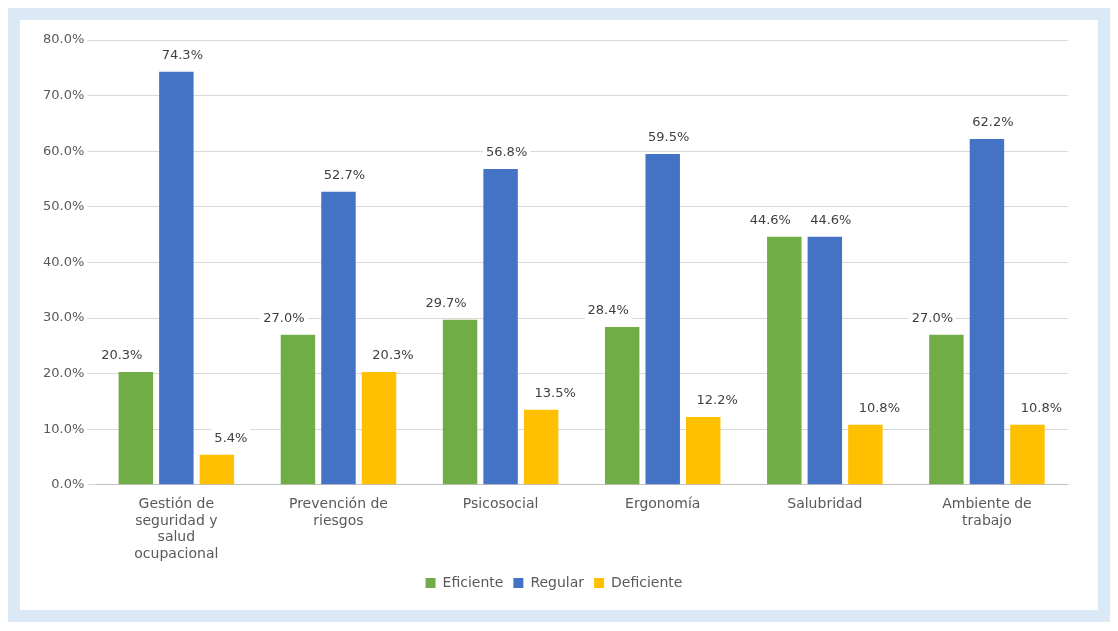 This screenshot has height=631, width=1118. What do you see at coordinates (446, 303) in the screenshot?
I see `data-label: 29.7%` at bounding box center [446, 303].